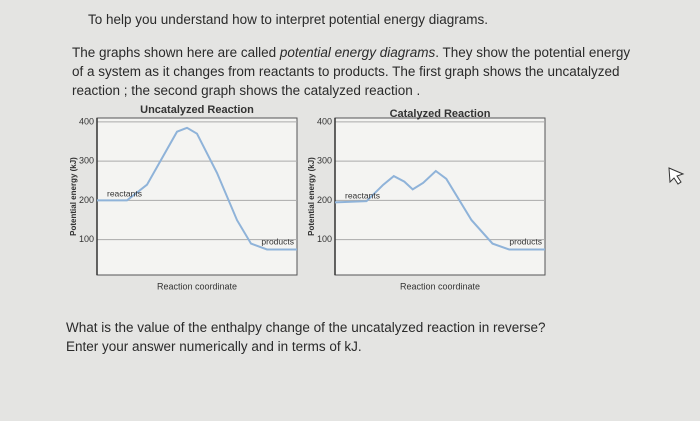 This screenshot has height=421, width=700. What do you see at coordinates (440, 114) in the screenshot?
I see `chart-title: Catalyzed Reaction` at bounding box center [440, 114].